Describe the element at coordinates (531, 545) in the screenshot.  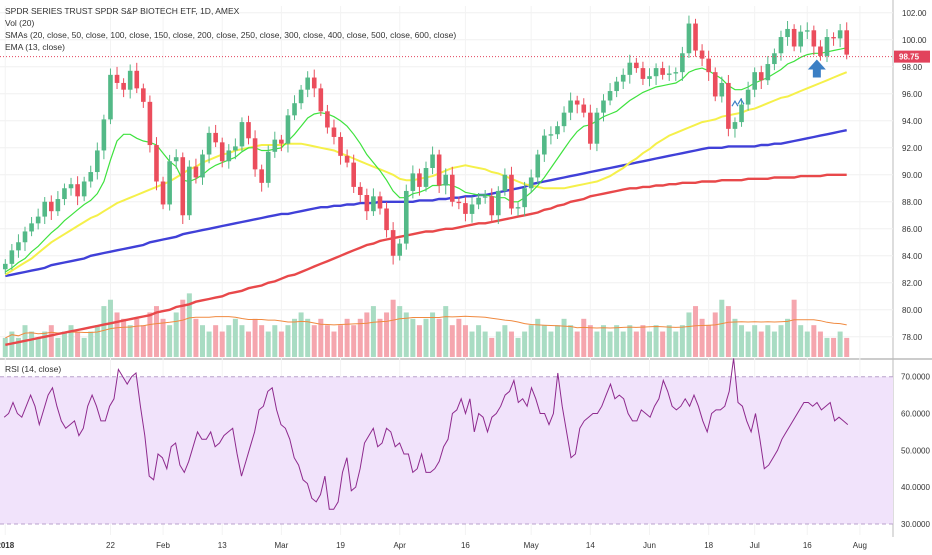
I see `time-tick-label: May` at that location.